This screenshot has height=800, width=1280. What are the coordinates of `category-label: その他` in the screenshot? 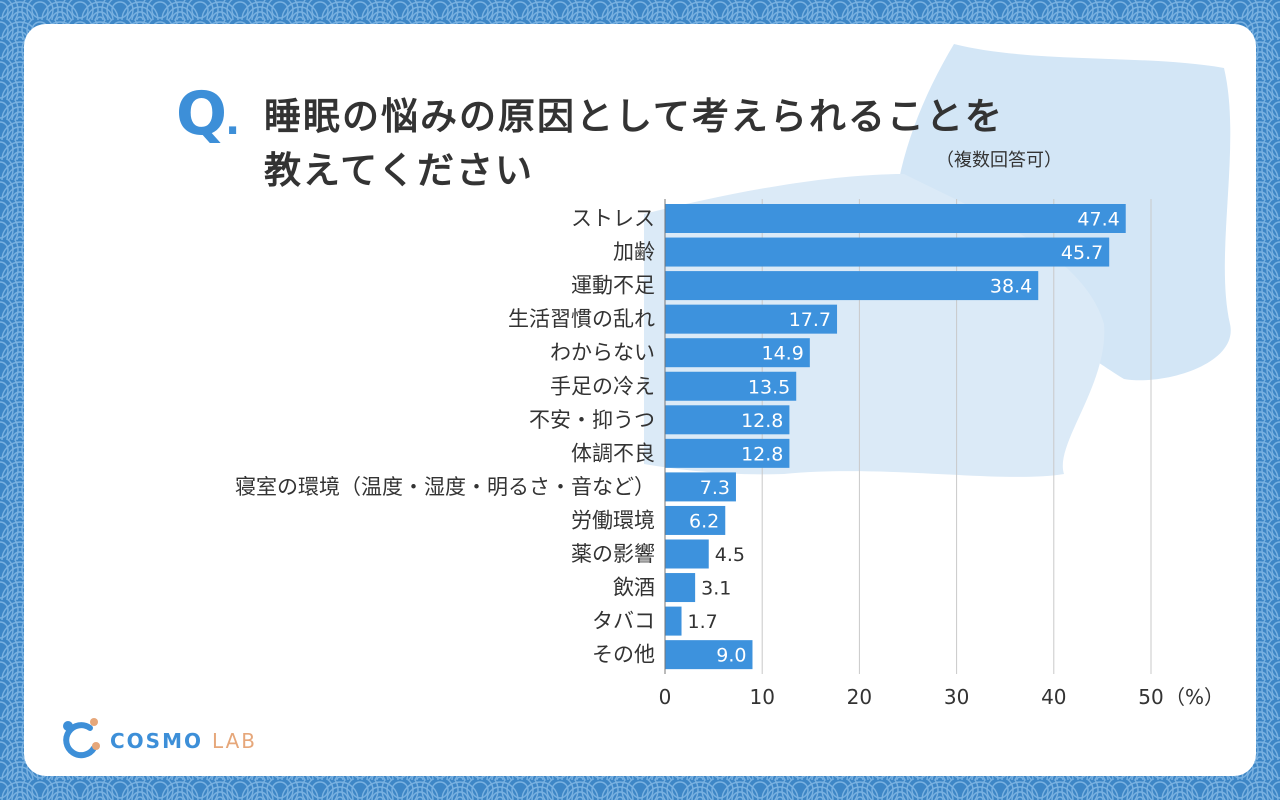 It's located at (623, 655).